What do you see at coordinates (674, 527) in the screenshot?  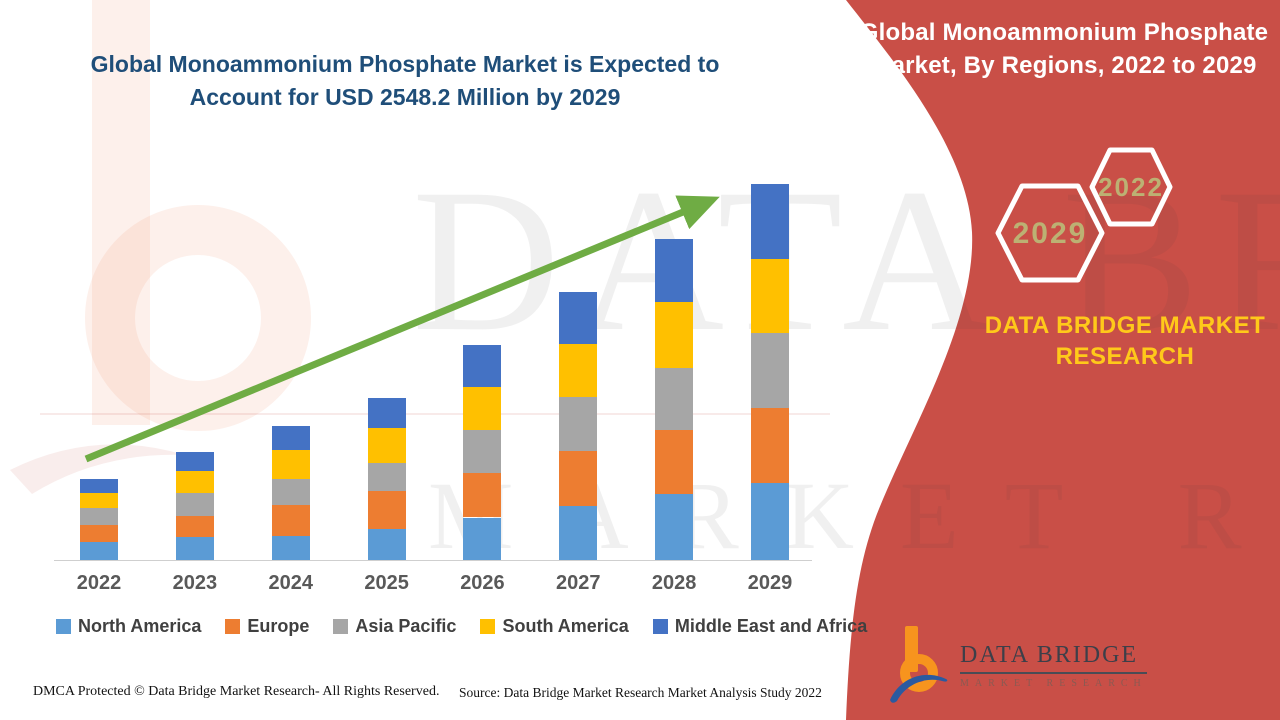 I see `bar-segment-2028-north-america` at bounding box center [674, 527].